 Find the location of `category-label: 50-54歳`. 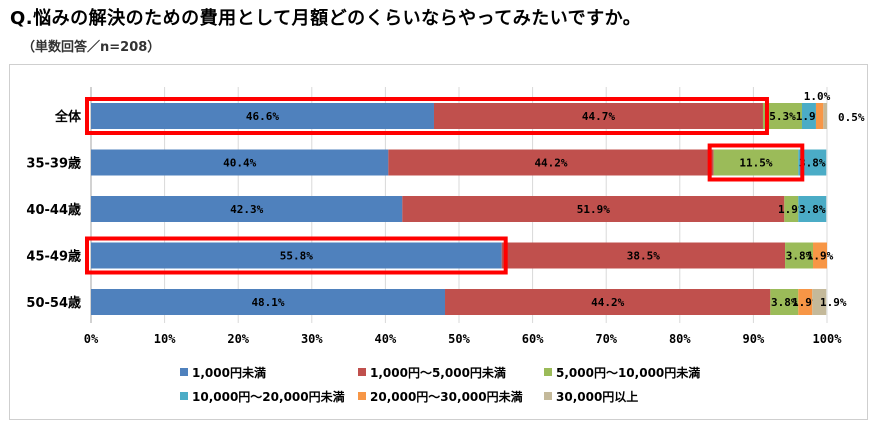

category-label: 50-54歳 is located at coordinates (53, 303).